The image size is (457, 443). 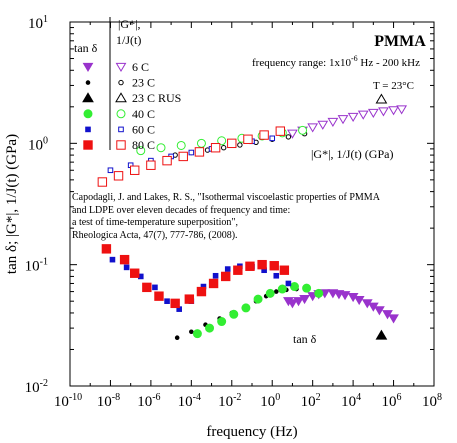 What do you see at coordinates (88, 145) in the screenshot?
I see `legend-symbol-tan-80C` at bounding box center [88, 145].